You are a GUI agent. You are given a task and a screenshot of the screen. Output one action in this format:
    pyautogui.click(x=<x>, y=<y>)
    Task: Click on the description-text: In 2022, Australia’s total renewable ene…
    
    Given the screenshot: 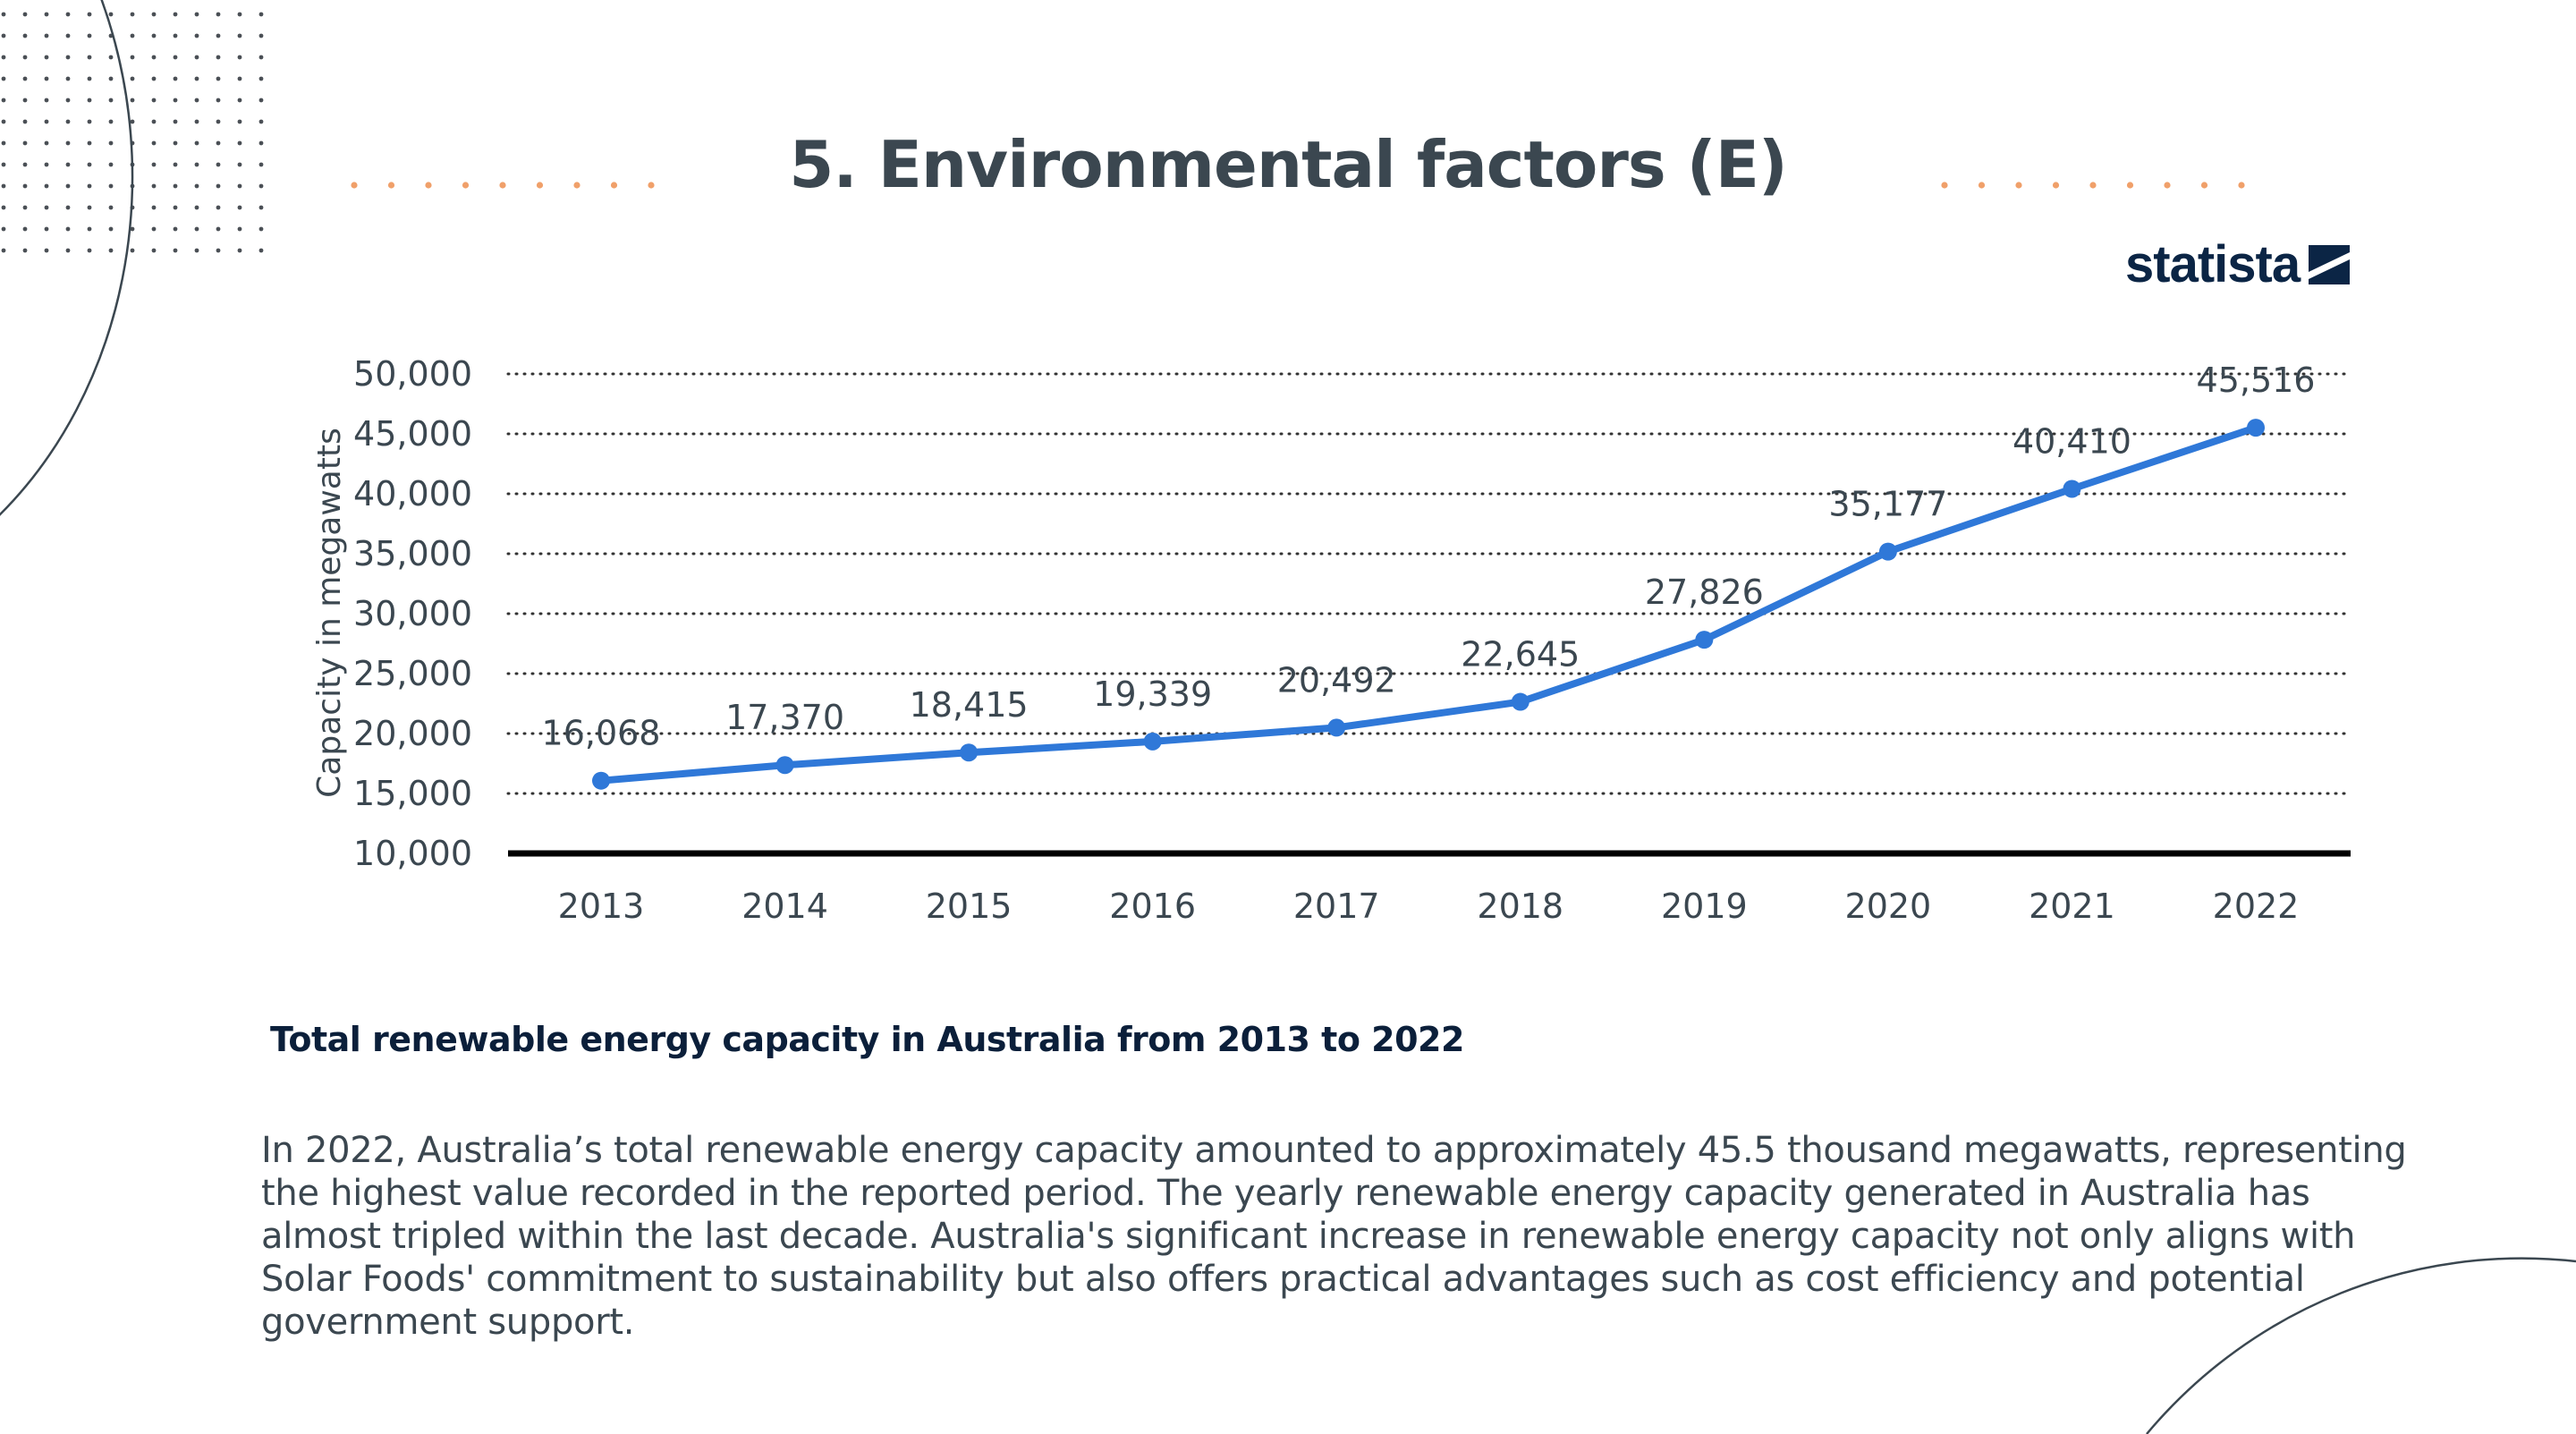 What is the action you would take?
    pyautogui.click(x=1334, y=1236)
    